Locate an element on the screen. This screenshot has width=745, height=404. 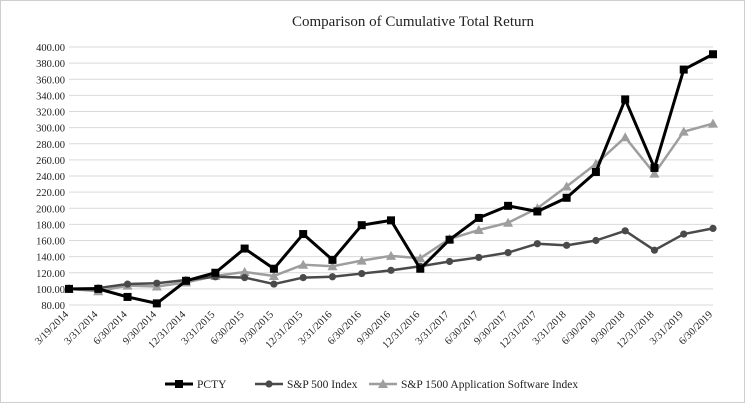
y-tick-label: 120.00 is located at coordinates (50, 274).